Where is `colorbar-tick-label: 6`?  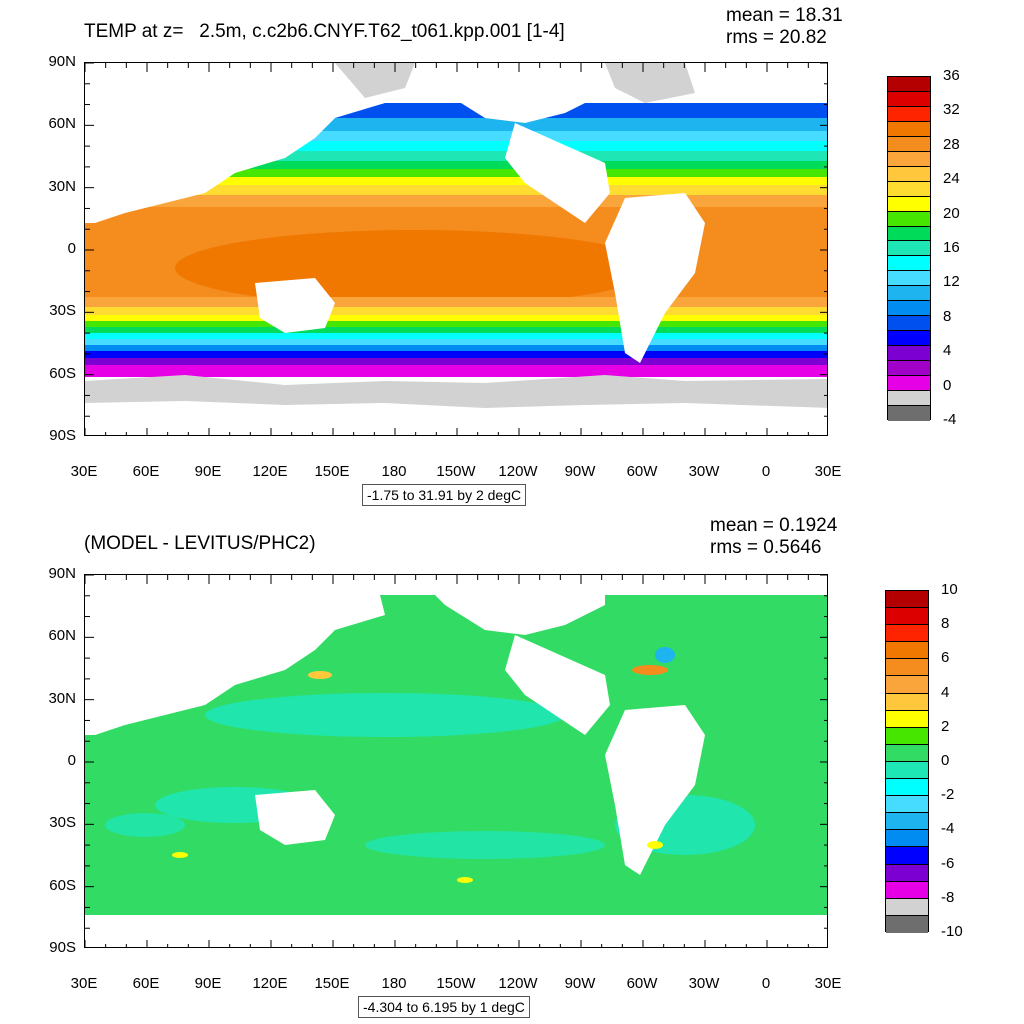 colorbar-tick-label: 6 is located at coordinates (945, 658).